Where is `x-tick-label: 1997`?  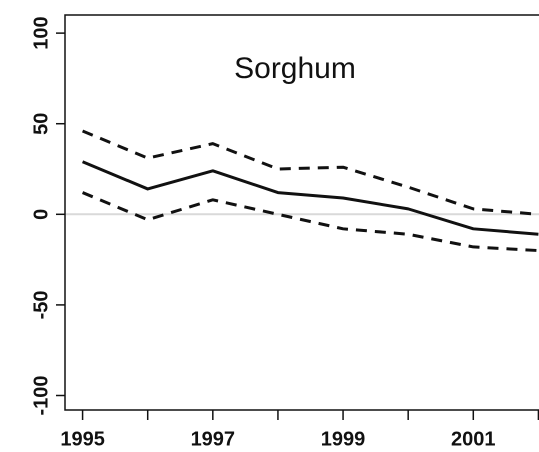 x-tick-label: 1997 is located at coordinates (213, 439).